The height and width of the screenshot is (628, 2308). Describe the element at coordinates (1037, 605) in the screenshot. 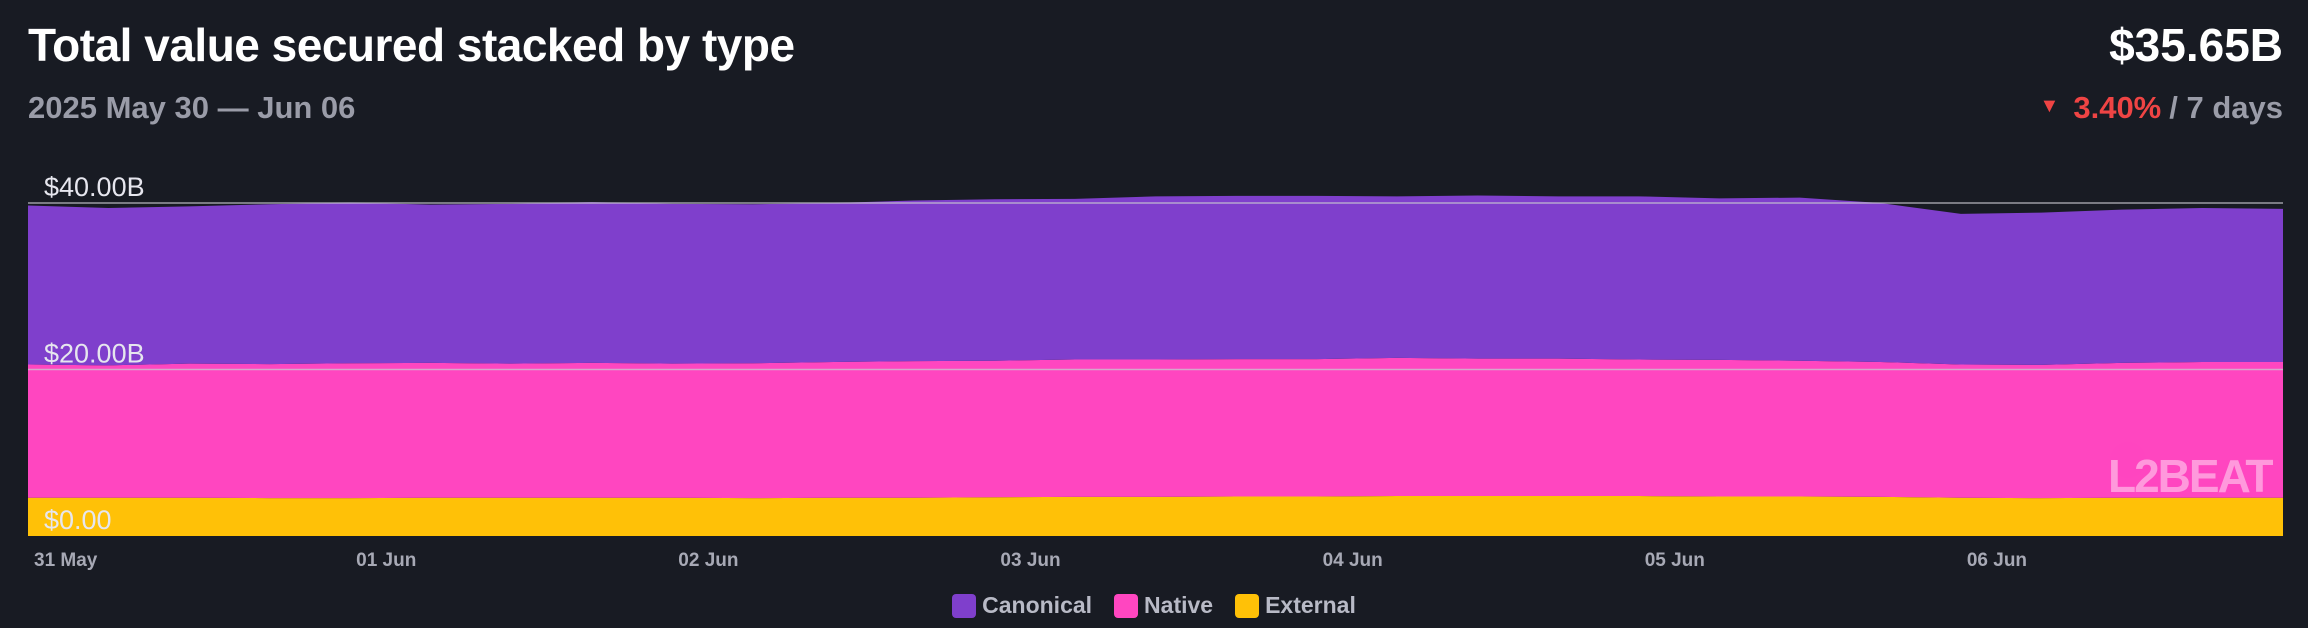

I see `legend-label-canonical: Canonical` at that location.